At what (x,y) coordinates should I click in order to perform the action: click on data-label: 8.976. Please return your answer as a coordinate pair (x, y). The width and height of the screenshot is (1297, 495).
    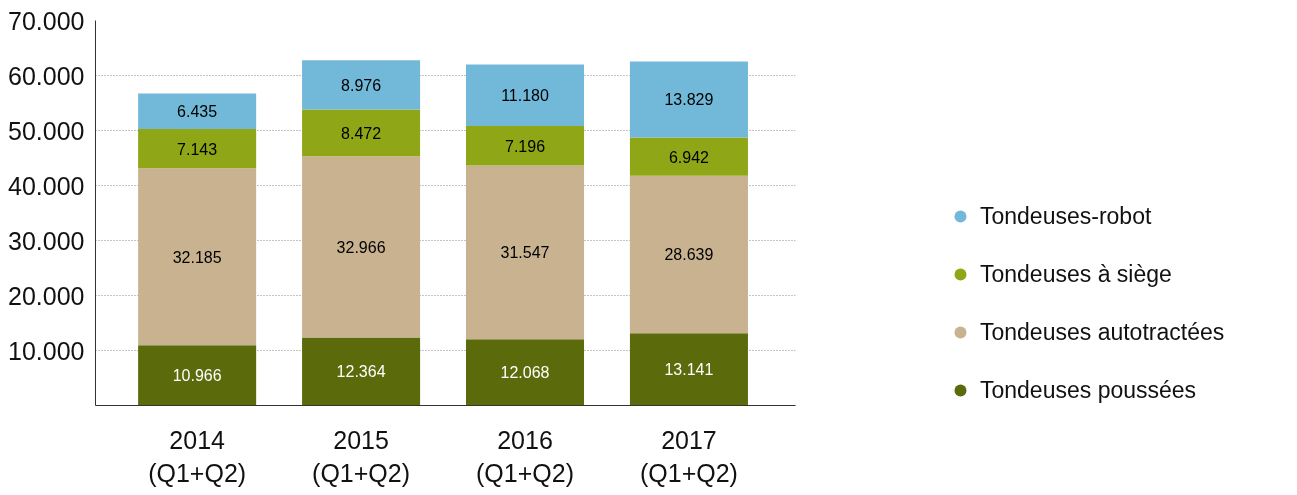
    Looking at the image, I should click on (361, 85).